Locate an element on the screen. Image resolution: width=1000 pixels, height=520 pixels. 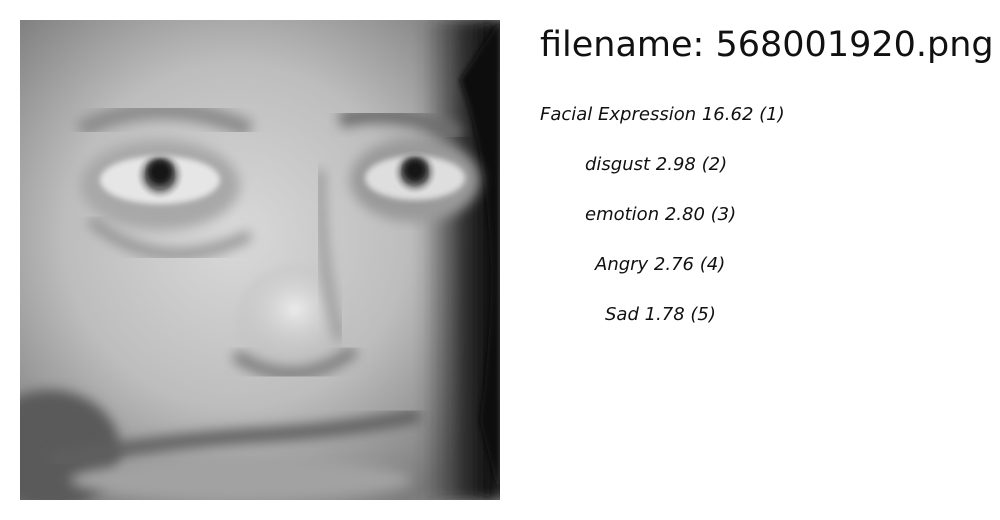
prediction-label-4: Angry 2.76 (4) is located at coordinates (660, 264).